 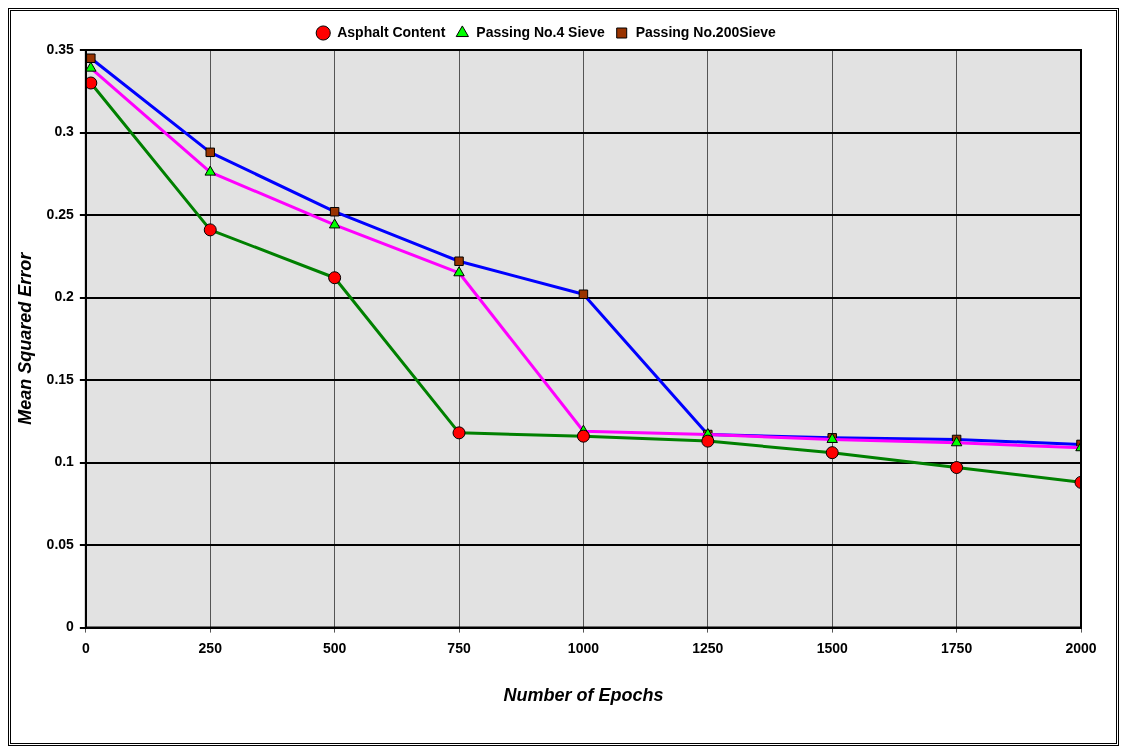 What do you see at coordinates (60, 48) in the screenshot?
I see `y-tick-label: 0.35` at bounding box center [60, 48].